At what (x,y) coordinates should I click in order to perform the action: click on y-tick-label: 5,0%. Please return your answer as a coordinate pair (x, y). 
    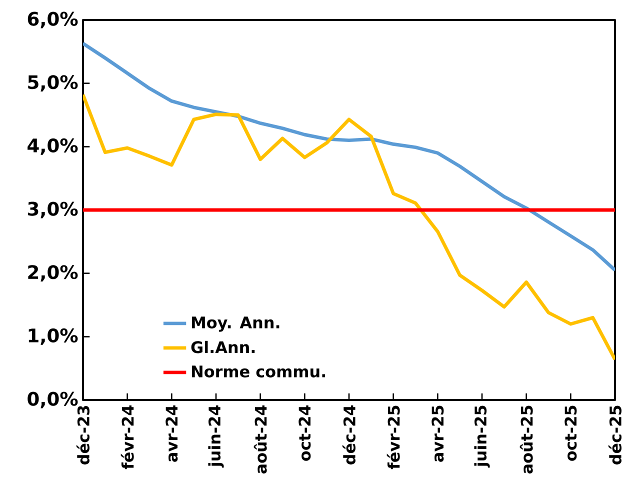
    Looking at the image, I should click on (53, 83).